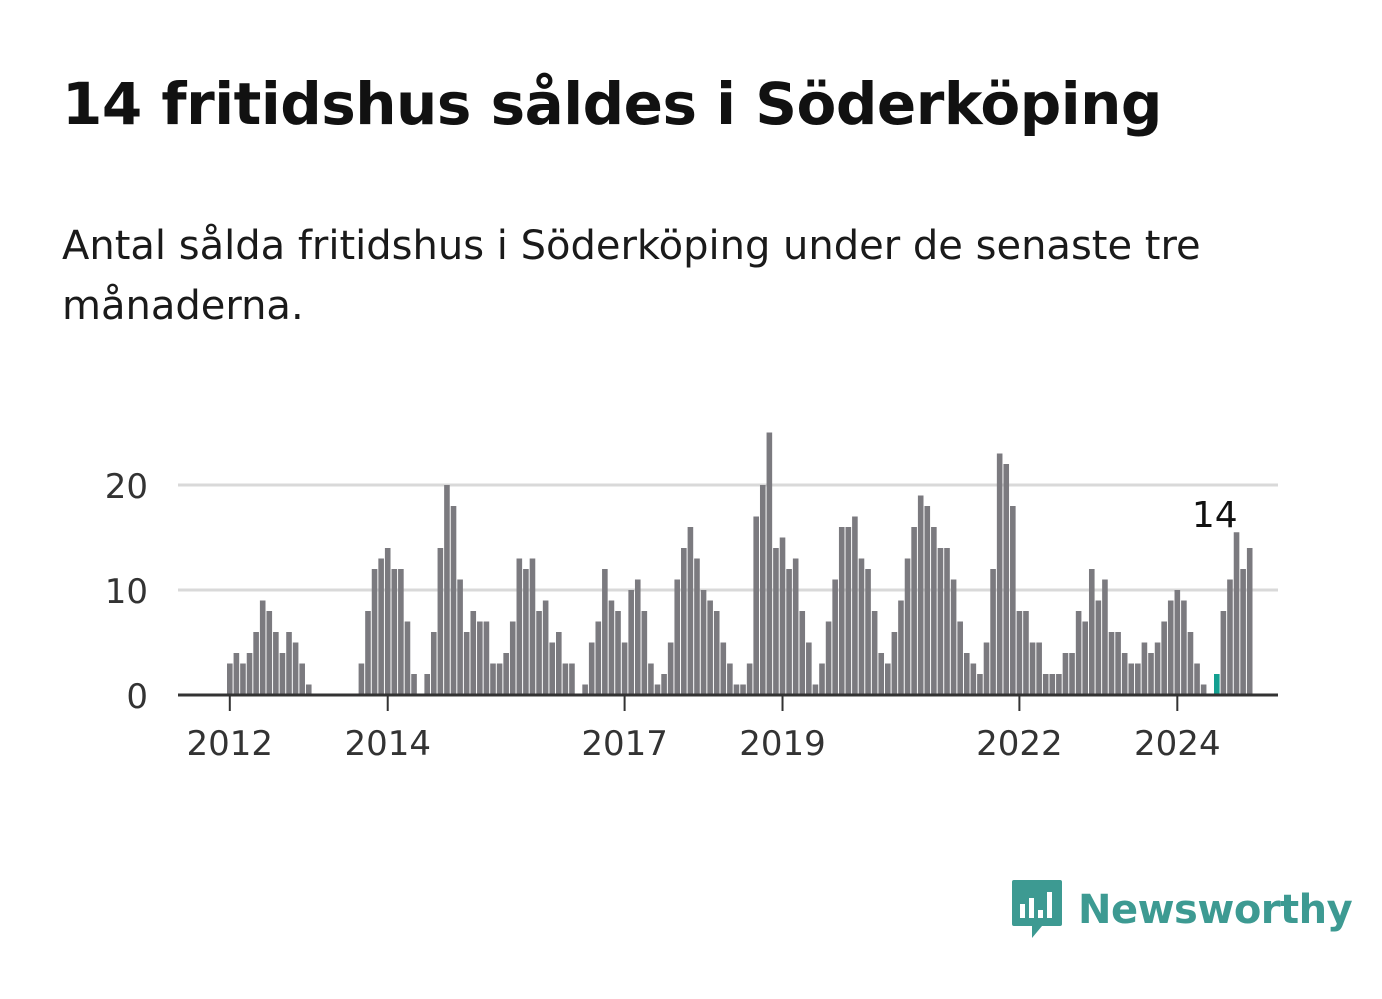 The width and height of the screenshot is (1382, 999). What do you see at coordinates (1019, 744) in the screenshot?
I see `x-tick-label: 2022` at bounding box center [1019, 744].